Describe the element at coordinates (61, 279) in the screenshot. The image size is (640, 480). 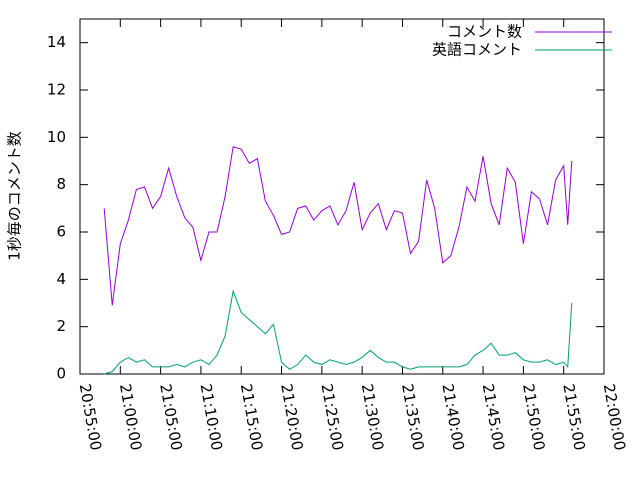
I see `y-tick-label: 4` at that location.